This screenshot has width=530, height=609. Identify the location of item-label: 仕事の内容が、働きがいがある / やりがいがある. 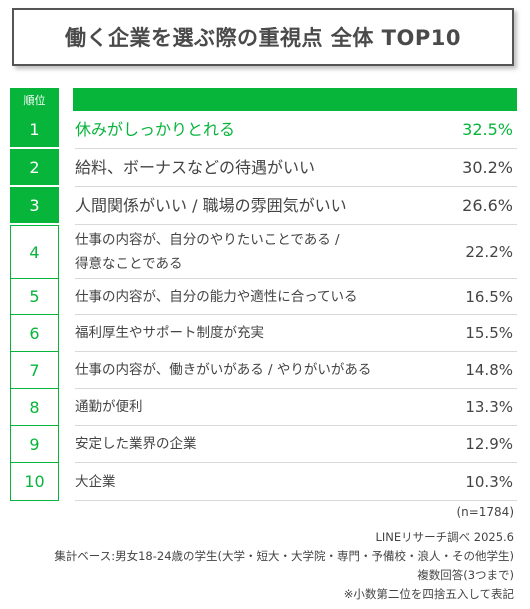
(223, 370).